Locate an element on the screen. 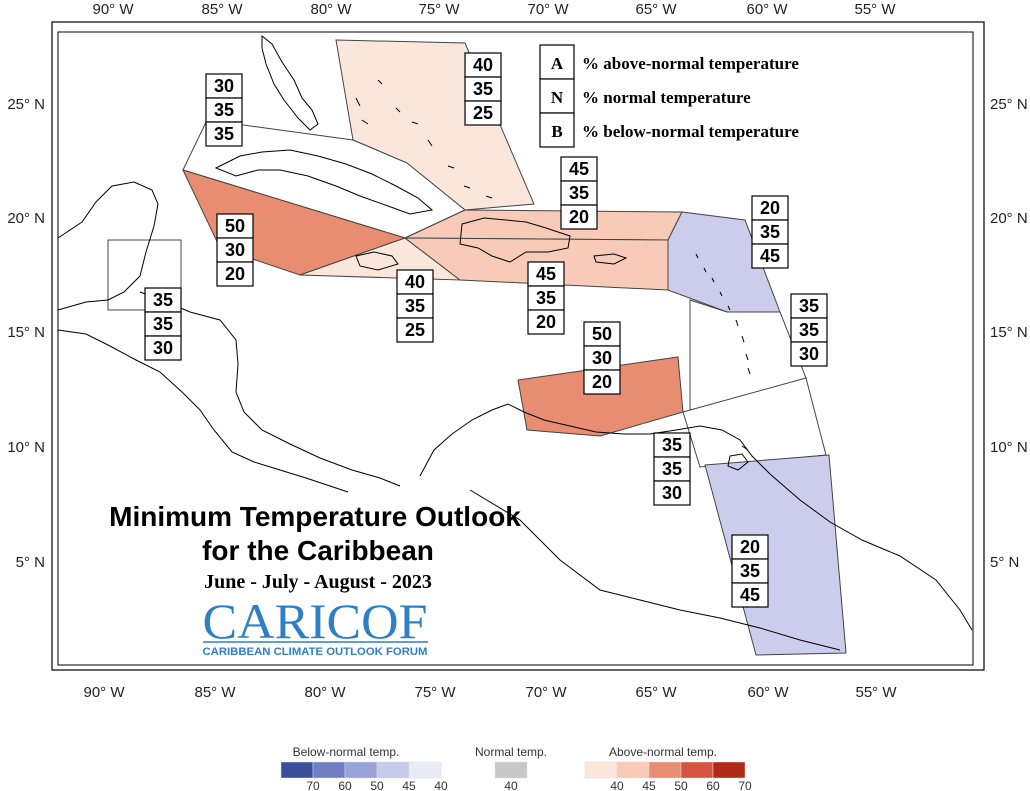 Image resolution: width=1030 pixels, height=791 pixels. colorbar-below-swatches: 70 60 50 45 40 is located at coordinates (364, 776).